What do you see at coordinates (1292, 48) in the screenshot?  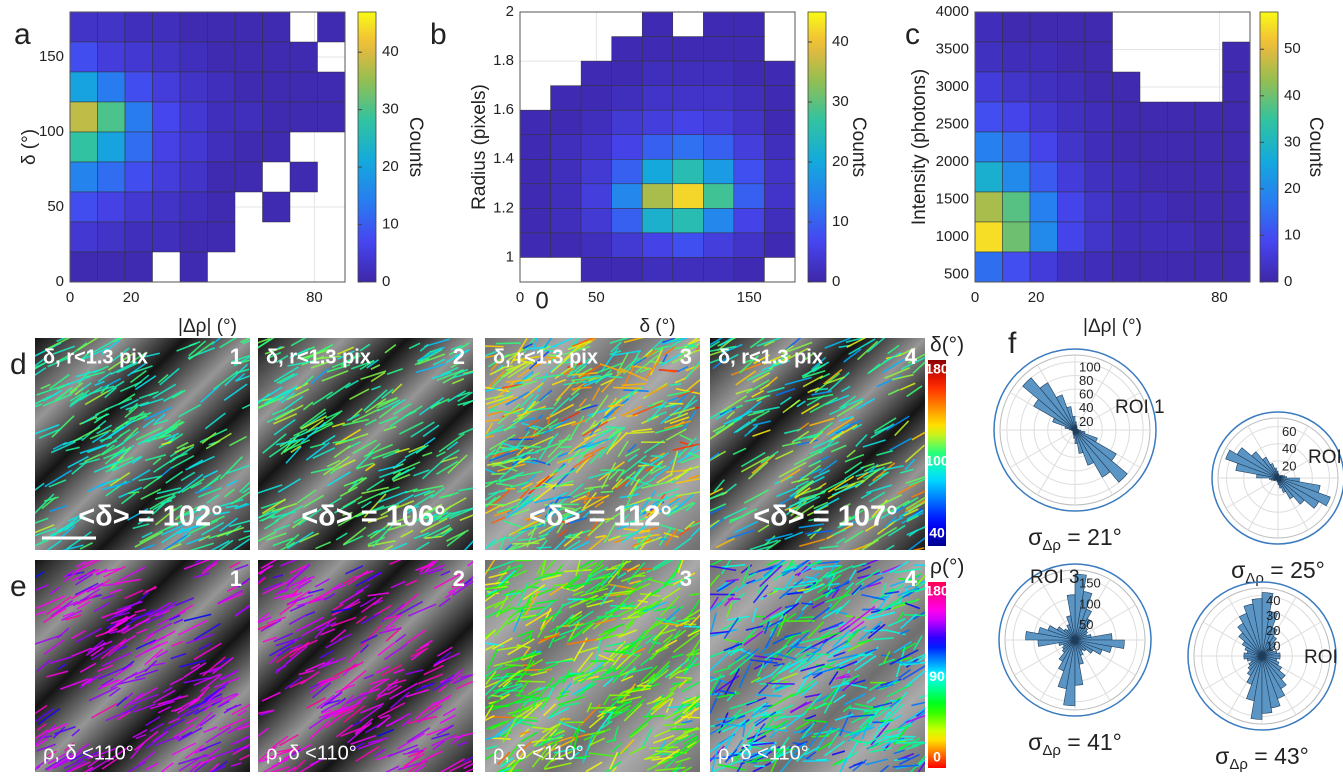 I see `colorbar-tick-label: 50` at bounding box center [1292, 48].